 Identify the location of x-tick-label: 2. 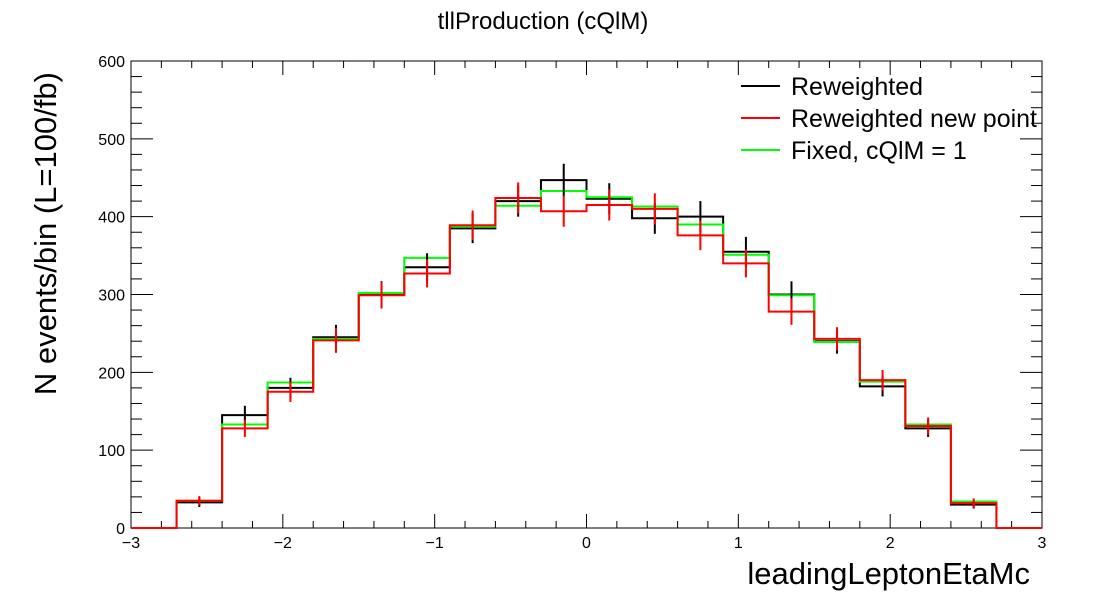
(890, 543).